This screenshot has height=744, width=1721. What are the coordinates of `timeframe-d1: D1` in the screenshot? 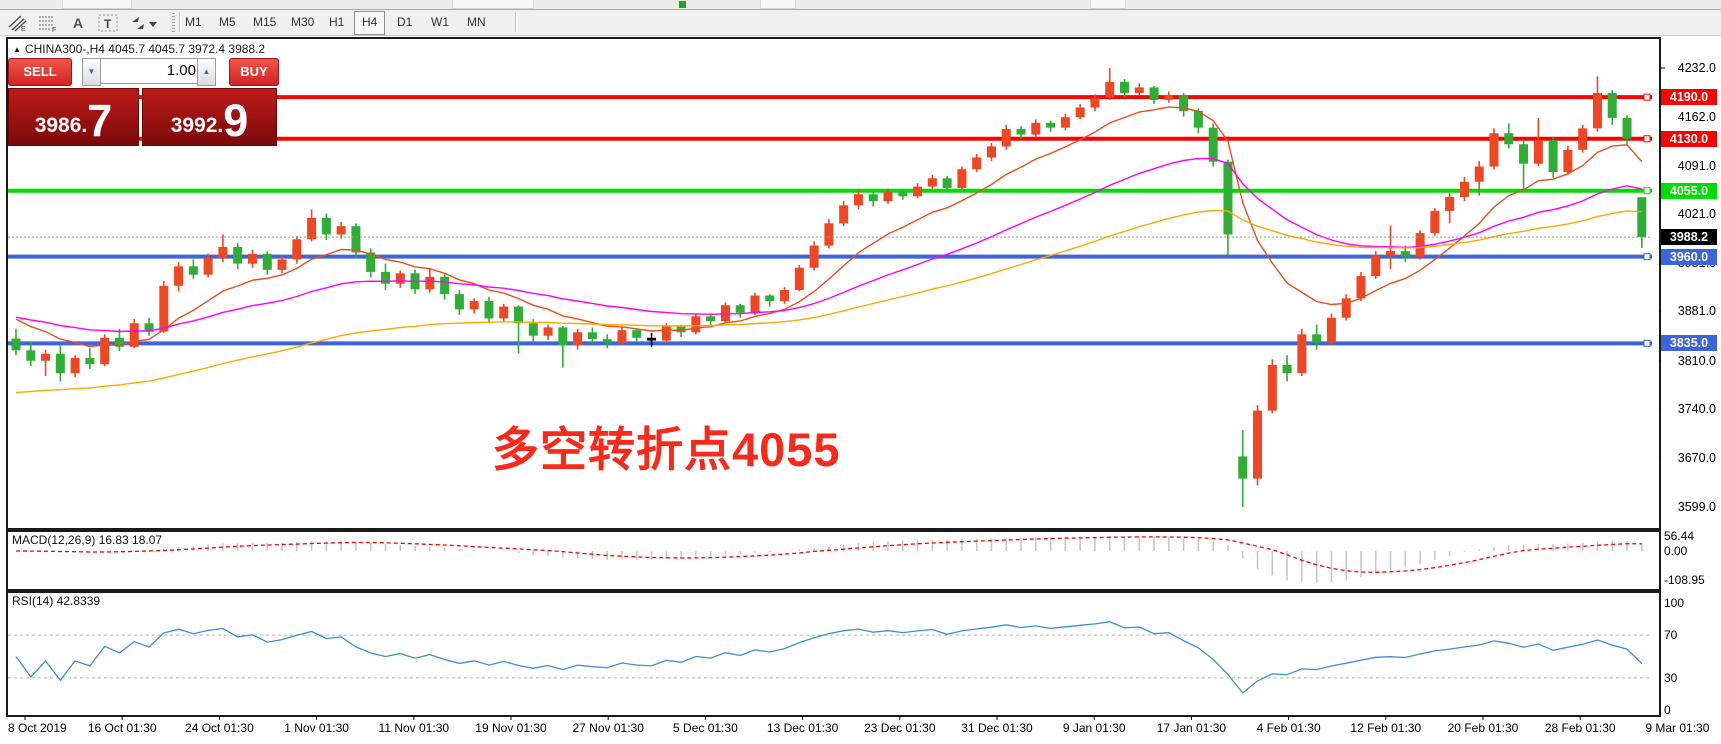 It's located at (405, 22).